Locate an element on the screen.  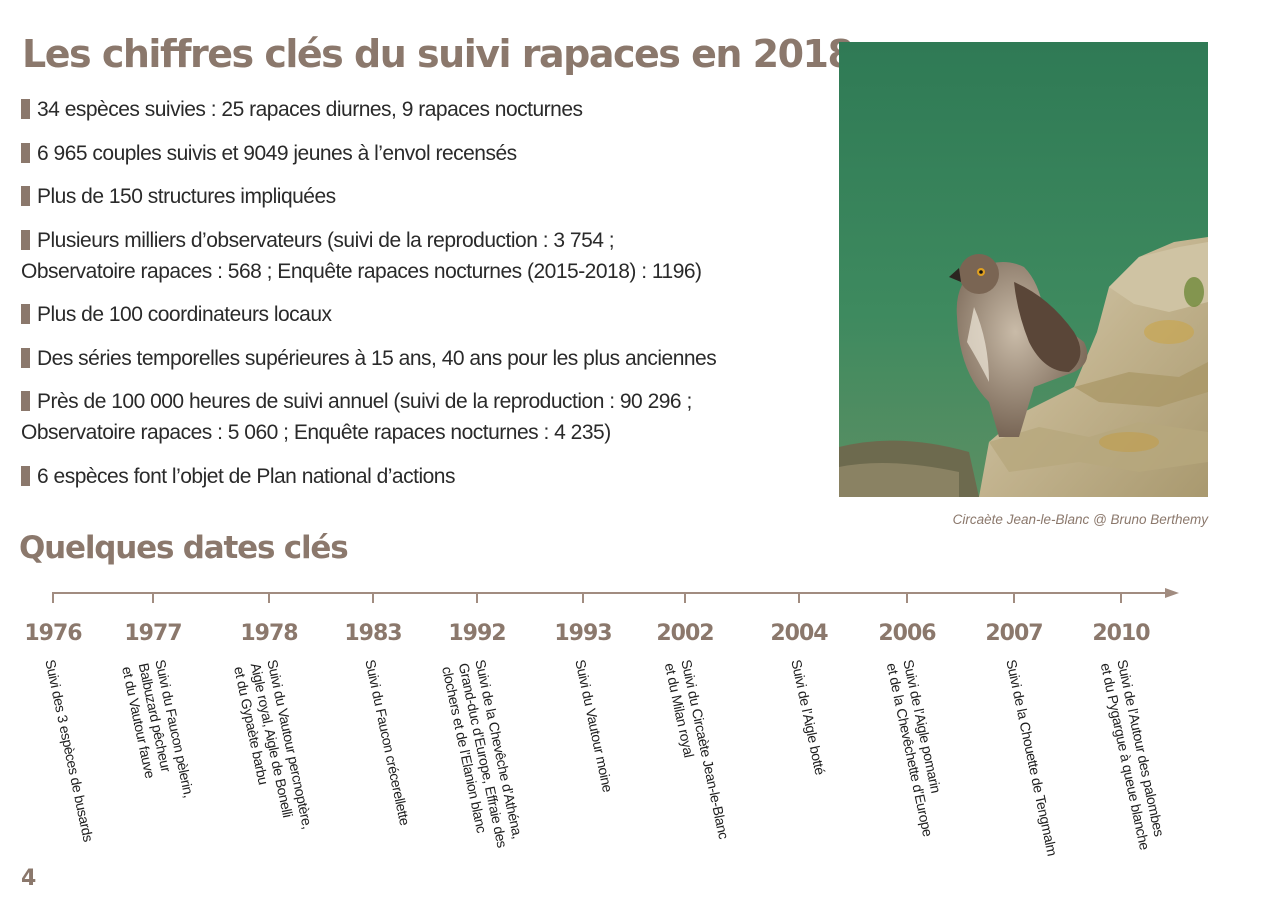
eagle-photo is located at coordinates (1023, 269).